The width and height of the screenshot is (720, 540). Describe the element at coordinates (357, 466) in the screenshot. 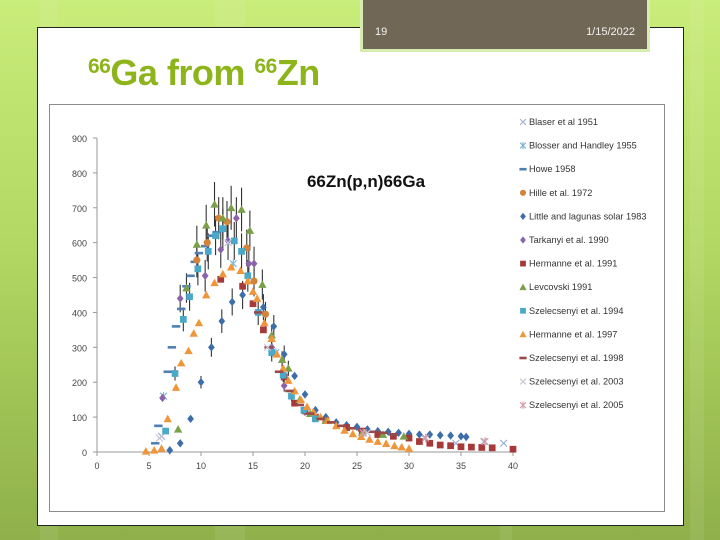

I see `x-tick-label: 25` at that location.